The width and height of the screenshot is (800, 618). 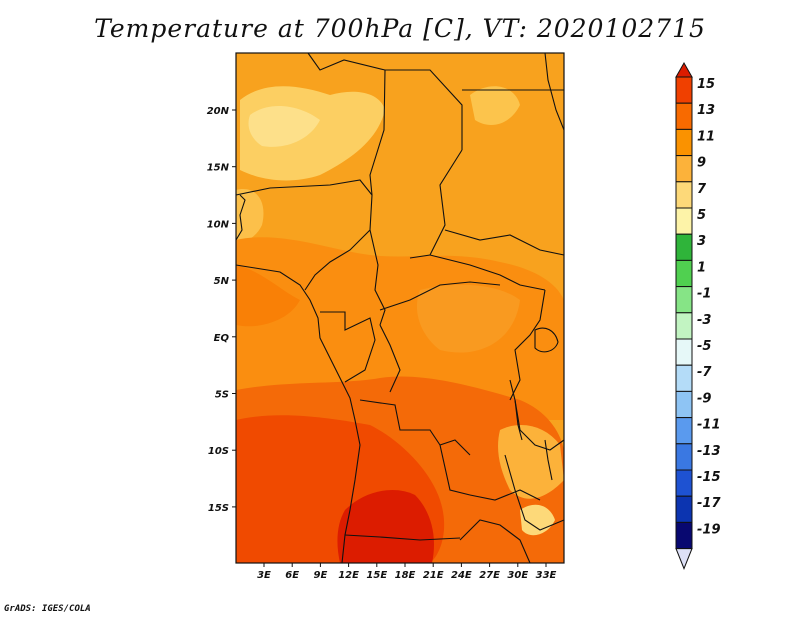 I want to click on colorbar-label: 3, so click(x=701, y=241).